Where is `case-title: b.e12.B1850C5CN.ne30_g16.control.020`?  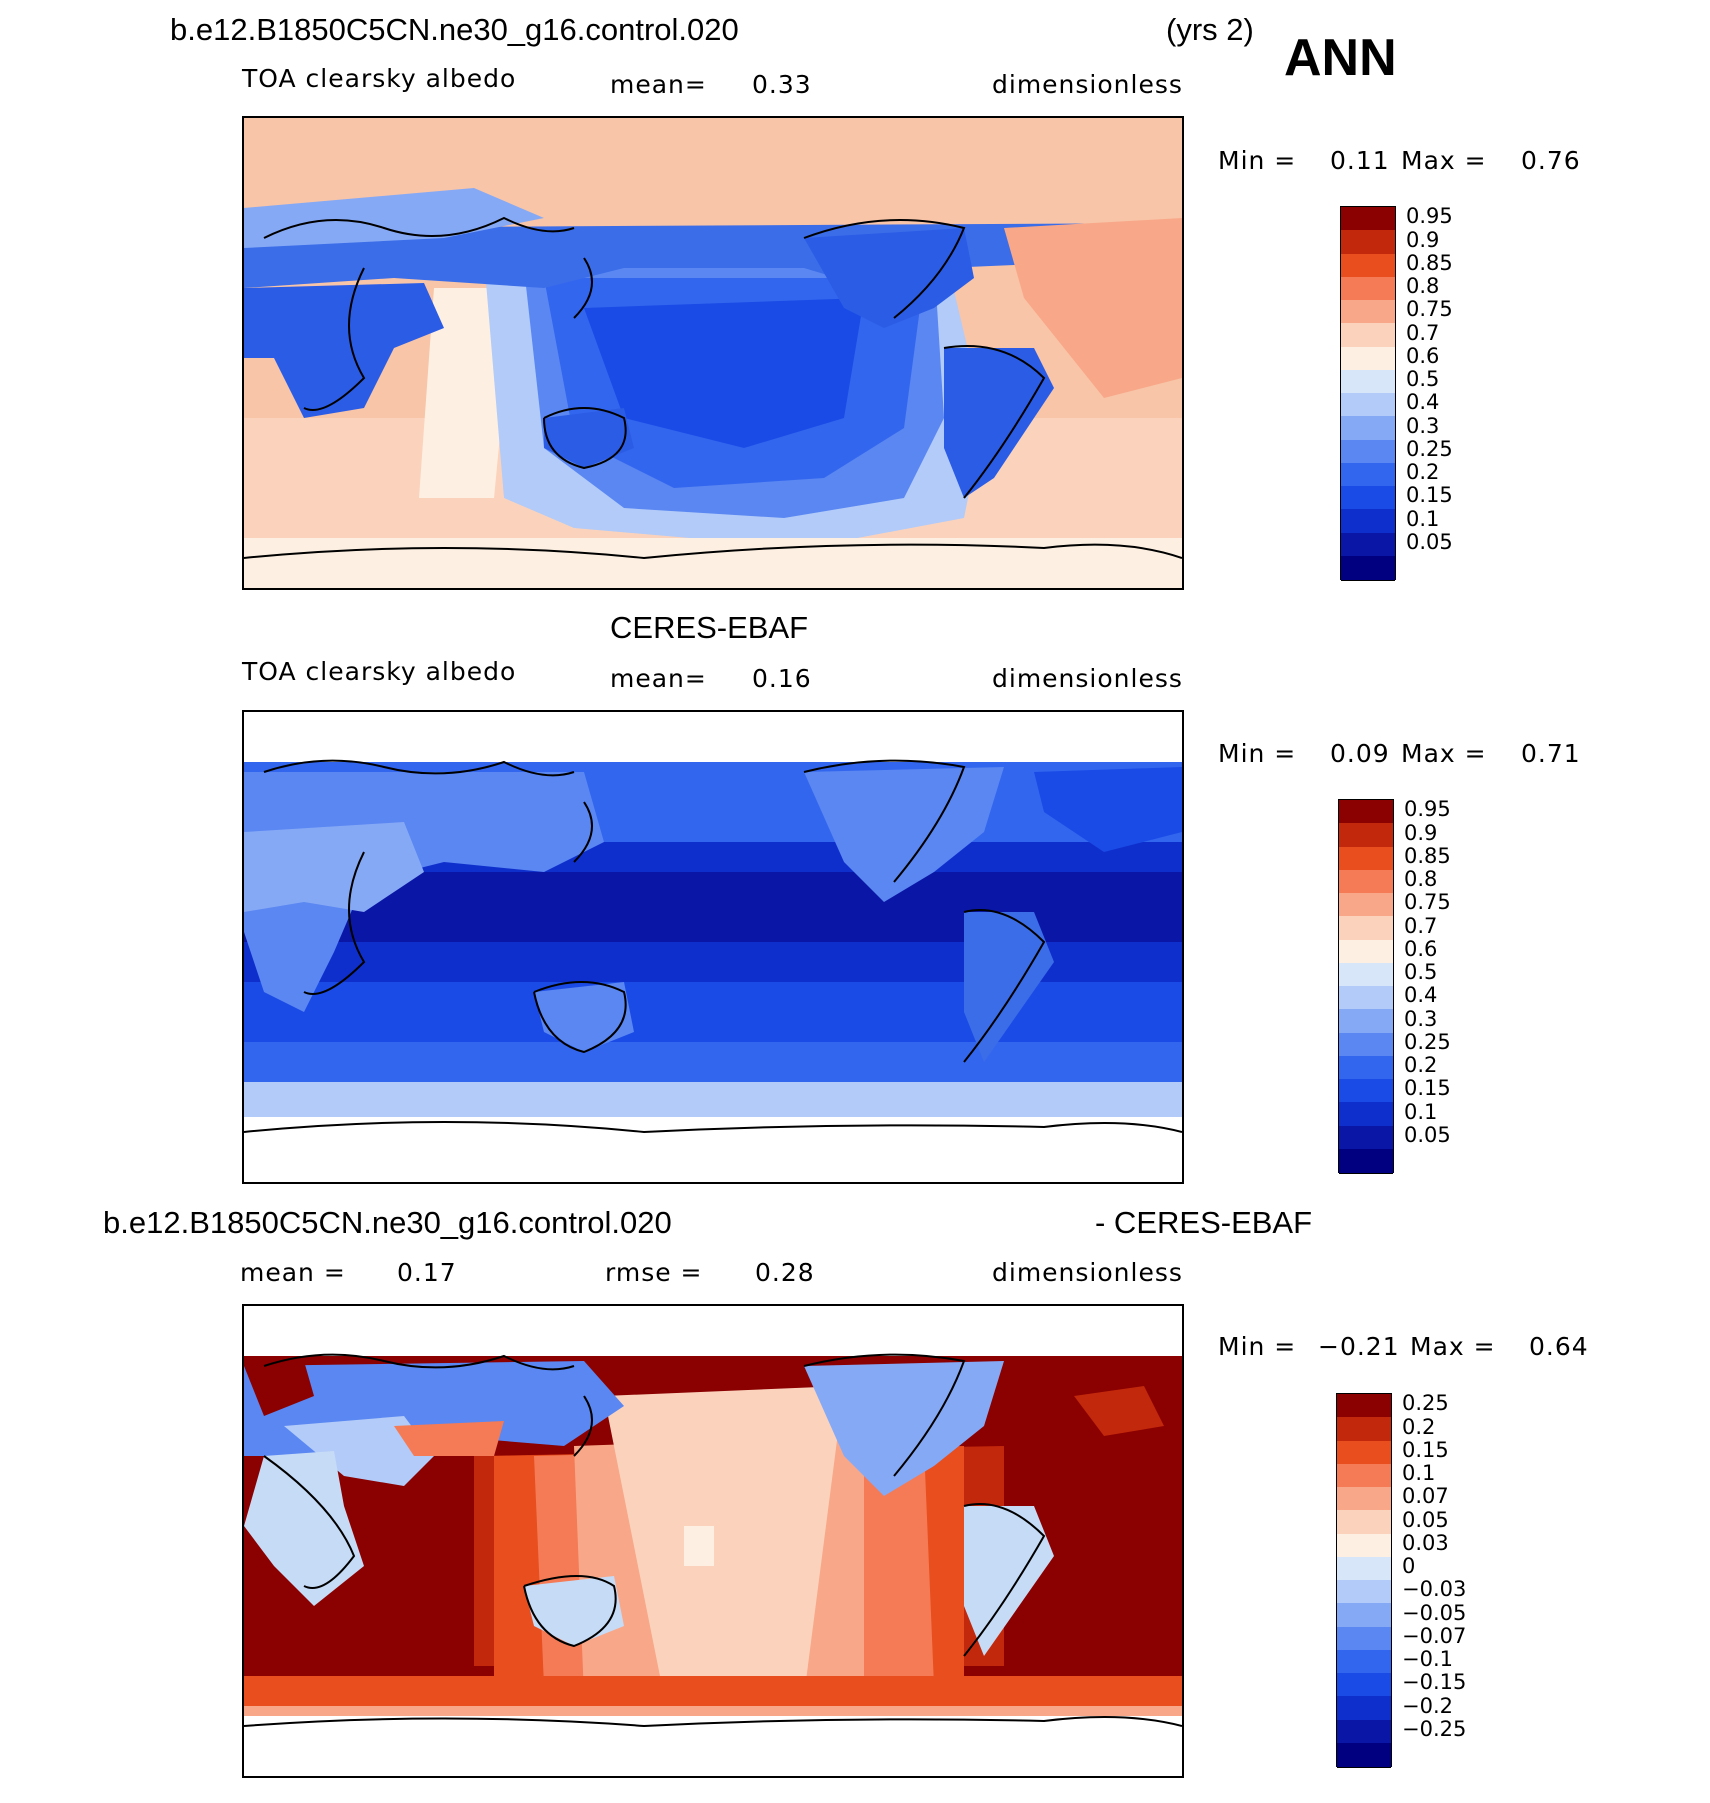
case-title: b.e12.B1850C5CN.ne30_g16.control.020 is located at coordinates (454, 29).